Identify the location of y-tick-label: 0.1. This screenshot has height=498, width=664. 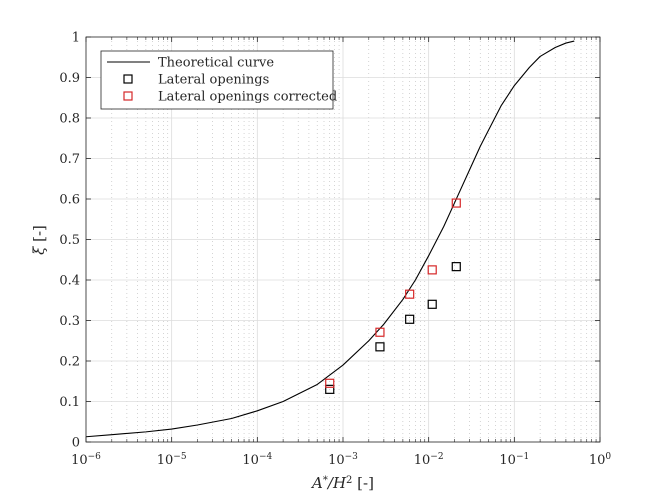
(69, 402).